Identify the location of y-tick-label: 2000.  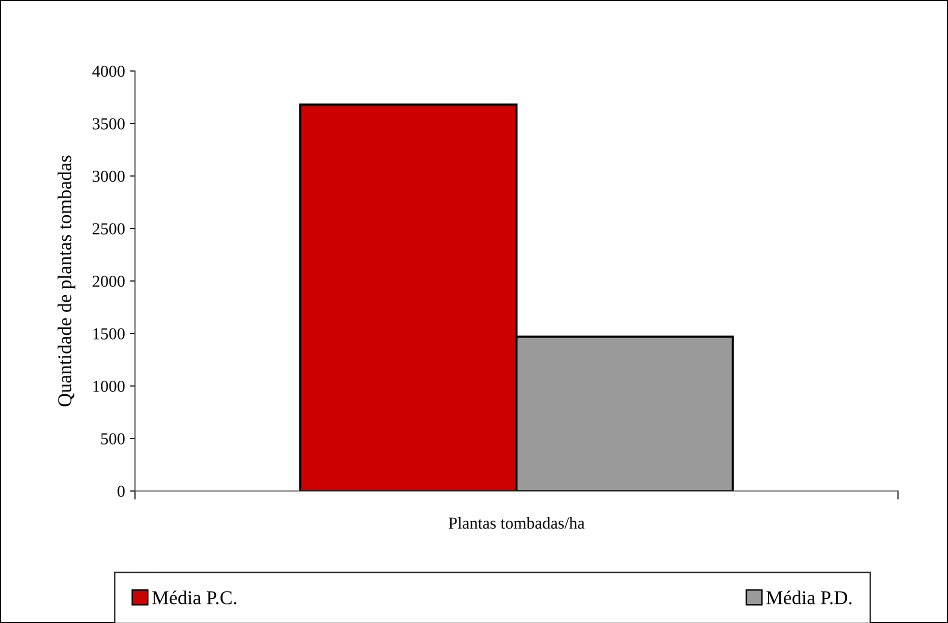
(108, 281).